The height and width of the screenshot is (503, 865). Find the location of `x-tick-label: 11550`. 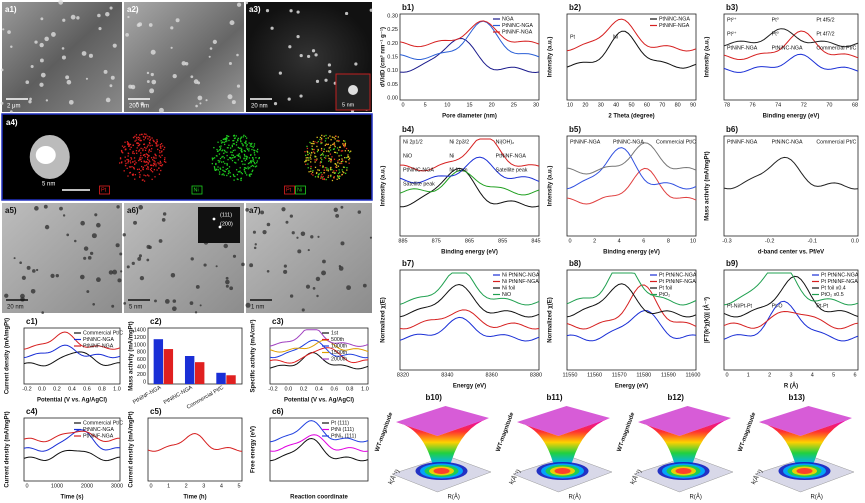

x-tick-label: 11550 is located at coordinates (570, 375).